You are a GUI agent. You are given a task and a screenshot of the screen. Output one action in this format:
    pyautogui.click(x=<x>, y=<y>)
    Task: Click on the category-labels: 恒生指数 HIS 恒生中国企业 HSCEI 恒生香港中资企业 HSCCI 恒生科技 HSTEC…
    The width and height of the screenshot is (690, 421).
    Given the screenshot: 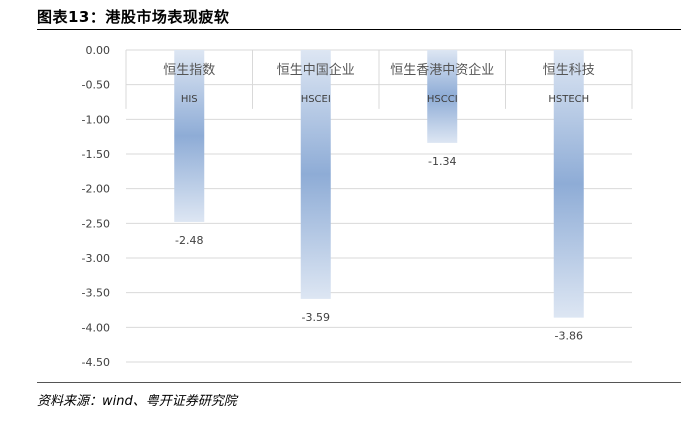 What is the action you would take?
    pyautogui.click(x=379, y=83)
    